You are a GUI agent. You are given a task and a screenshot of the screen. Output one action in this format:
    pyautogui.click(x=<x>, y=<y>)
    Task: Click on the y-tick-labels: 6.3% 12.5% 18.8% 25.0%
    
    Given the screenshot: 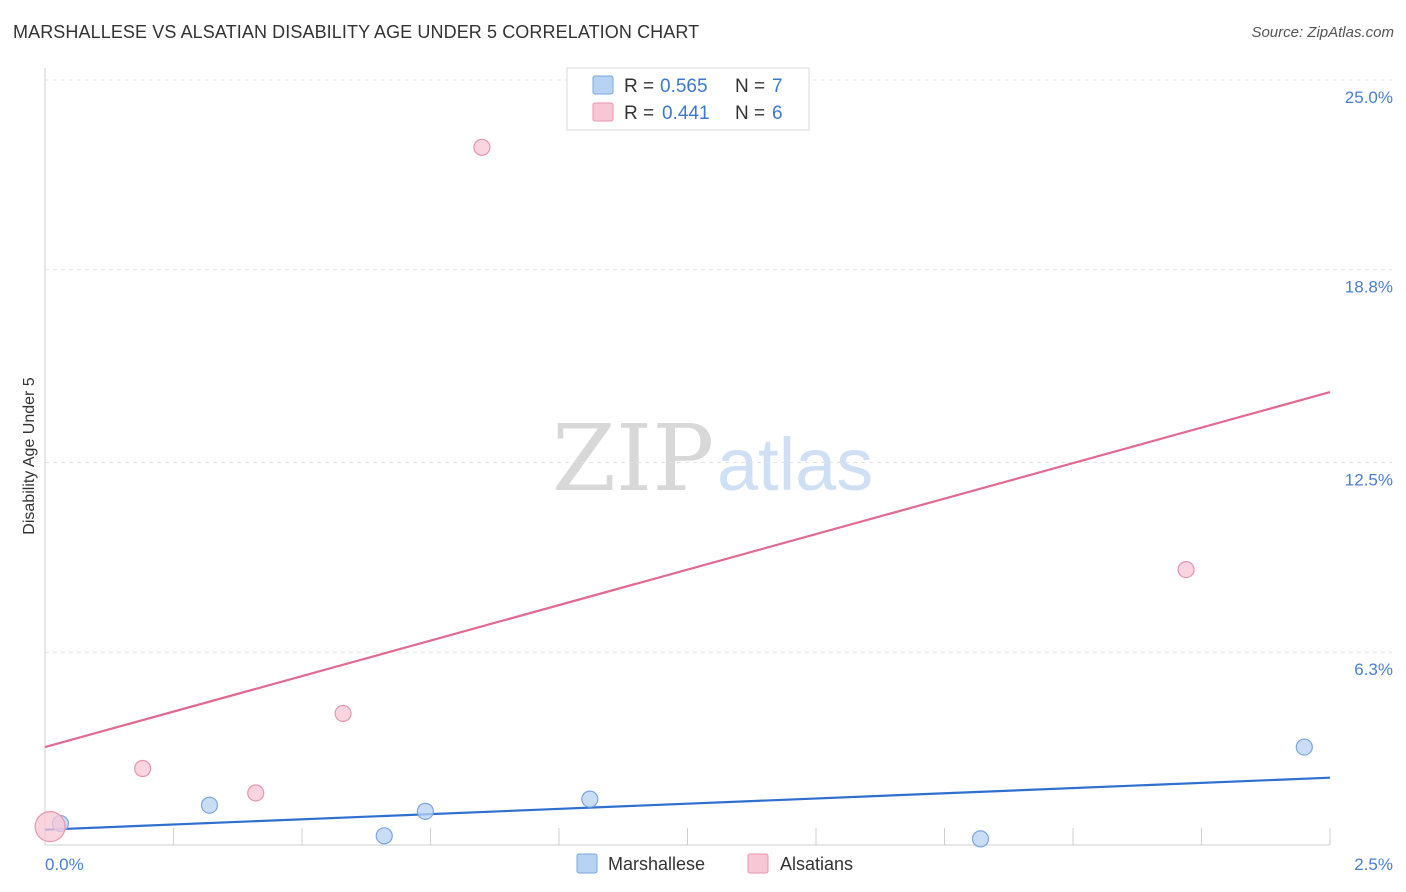 What is the action you would take?
    pyautogui.click(x=1369, y=383)
    